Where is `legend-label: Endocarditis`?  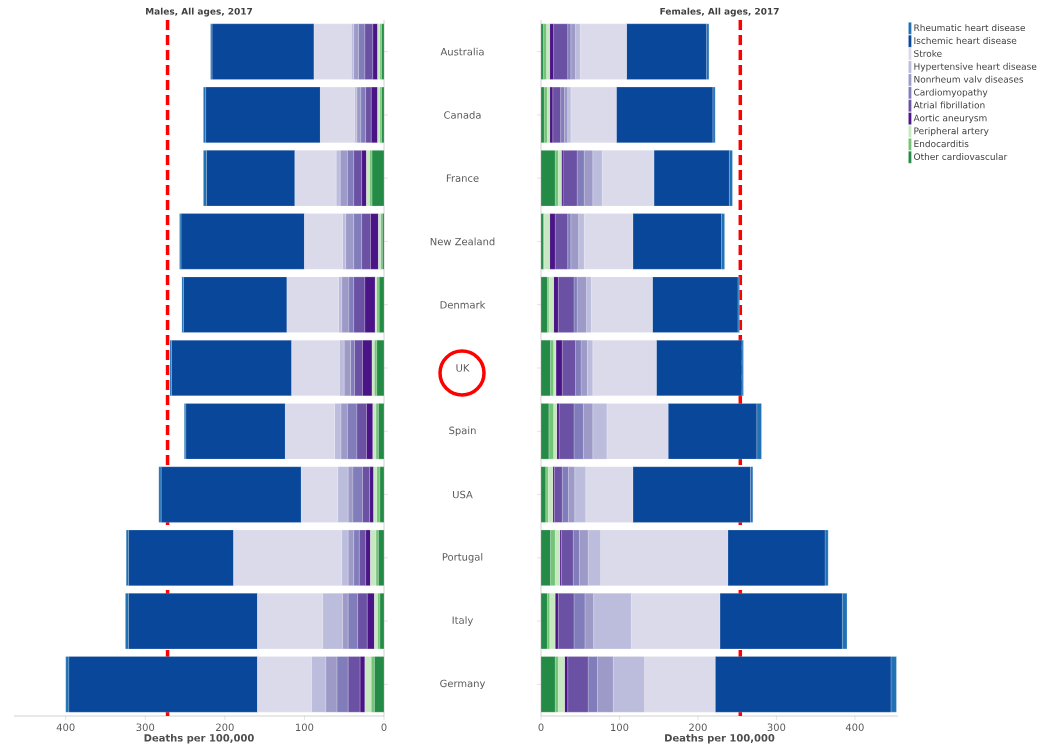 legend-label: Endocarditis is located at coordinates (941, 144).